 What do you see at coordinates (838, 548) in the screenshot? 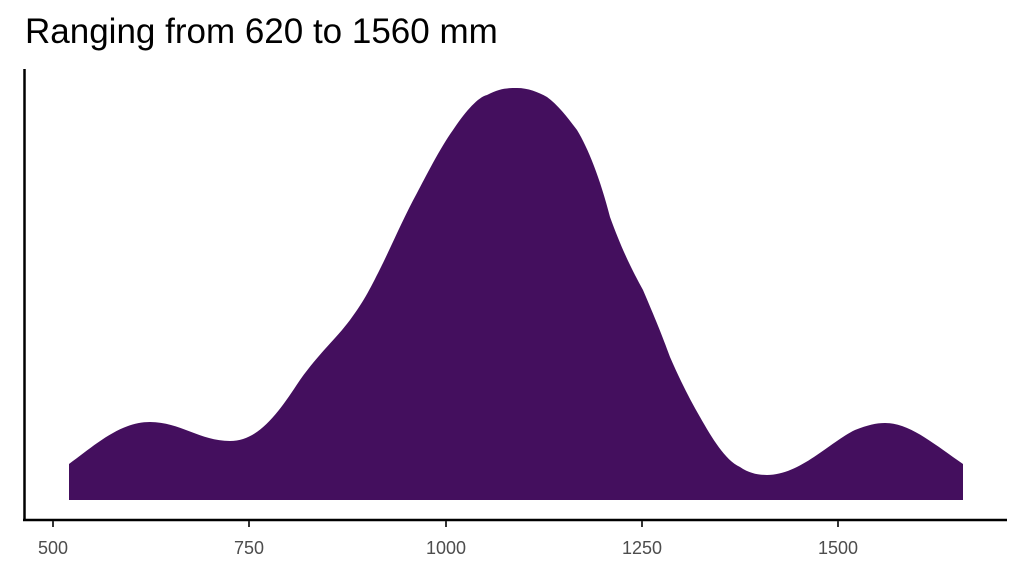
I see `x-tick-label: 1500` at bounding box center [838, 548].